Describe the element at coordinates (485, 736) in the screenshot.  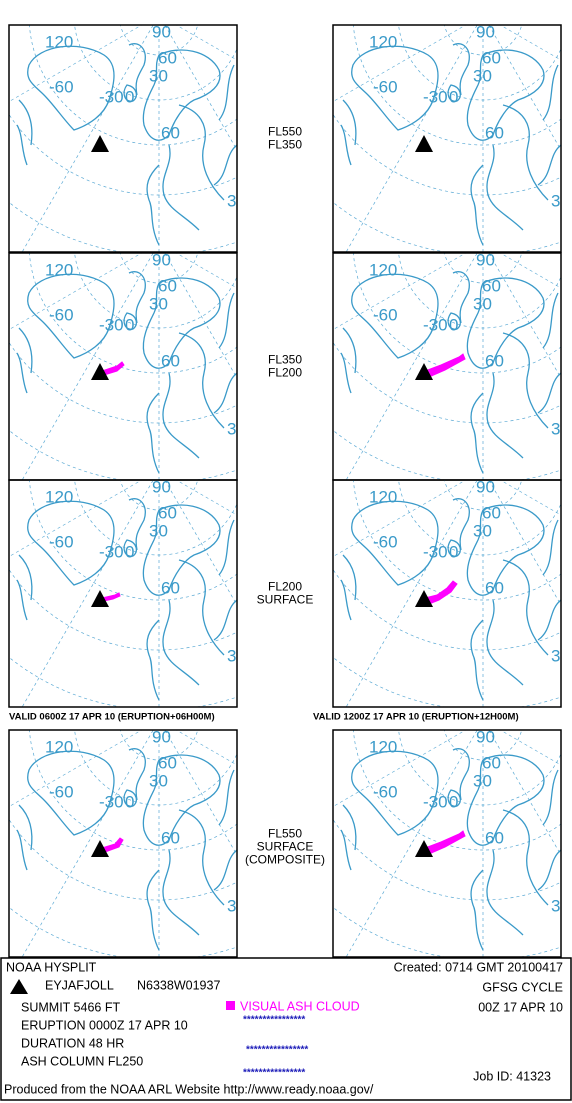
I see `graticule-label: 90` at that location.